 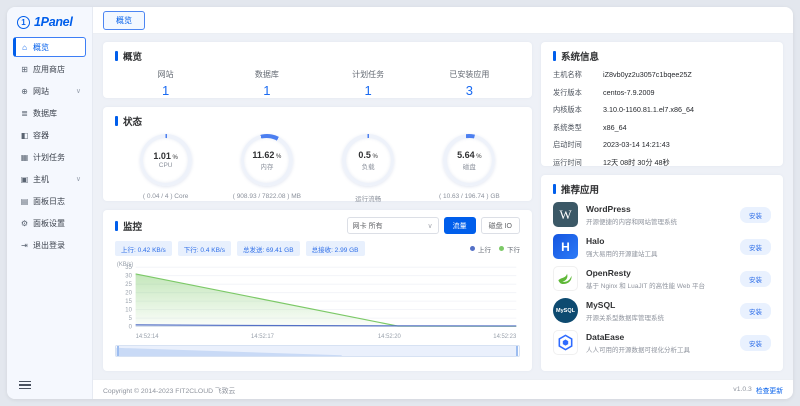 I want to click on app-row-dataease: DataEase 人人可用的开源数据可视化分析工具 安装, so click(x=662, y=342).